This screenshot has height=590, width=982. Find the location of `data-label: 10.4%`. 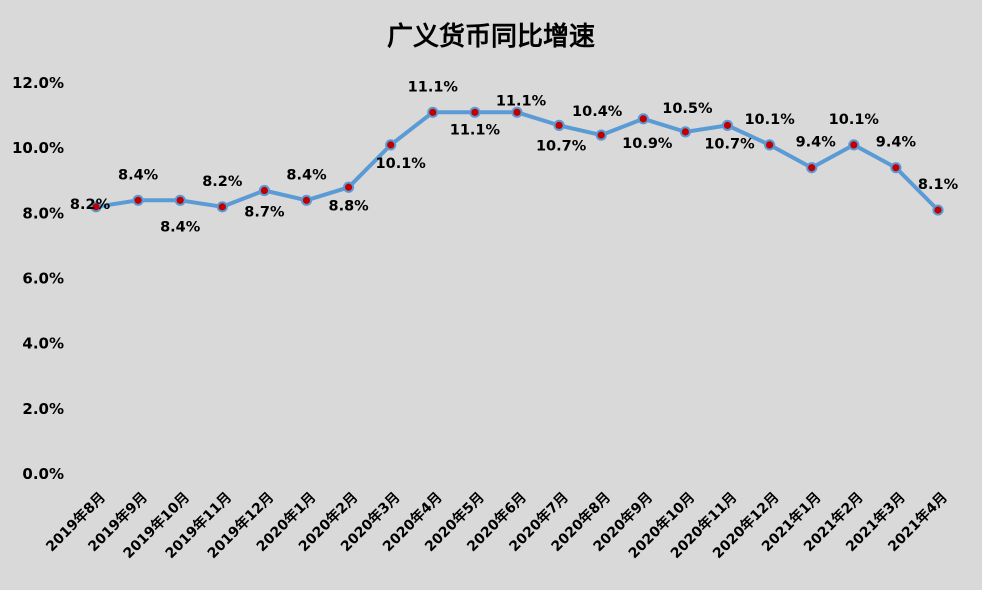

data-label: 10.4% is located at coordinates (597, 112).